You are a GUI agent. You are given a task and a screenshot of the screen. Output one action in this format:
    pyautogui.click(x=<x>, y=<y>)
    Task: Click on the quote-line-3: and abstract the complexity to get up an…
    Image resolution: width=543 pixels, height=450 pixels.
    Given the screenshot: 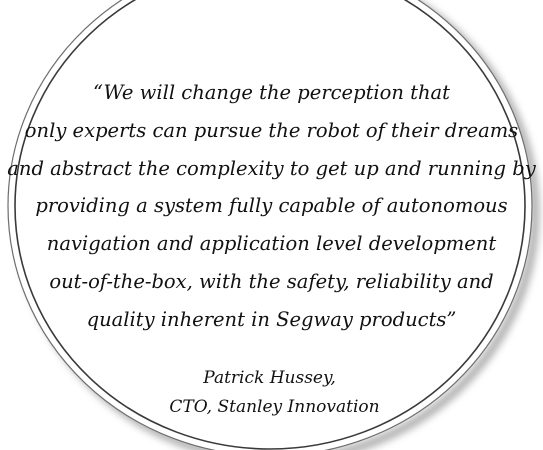 What is the action you would take?
    pyautogui.click(x=271, y=168)
    